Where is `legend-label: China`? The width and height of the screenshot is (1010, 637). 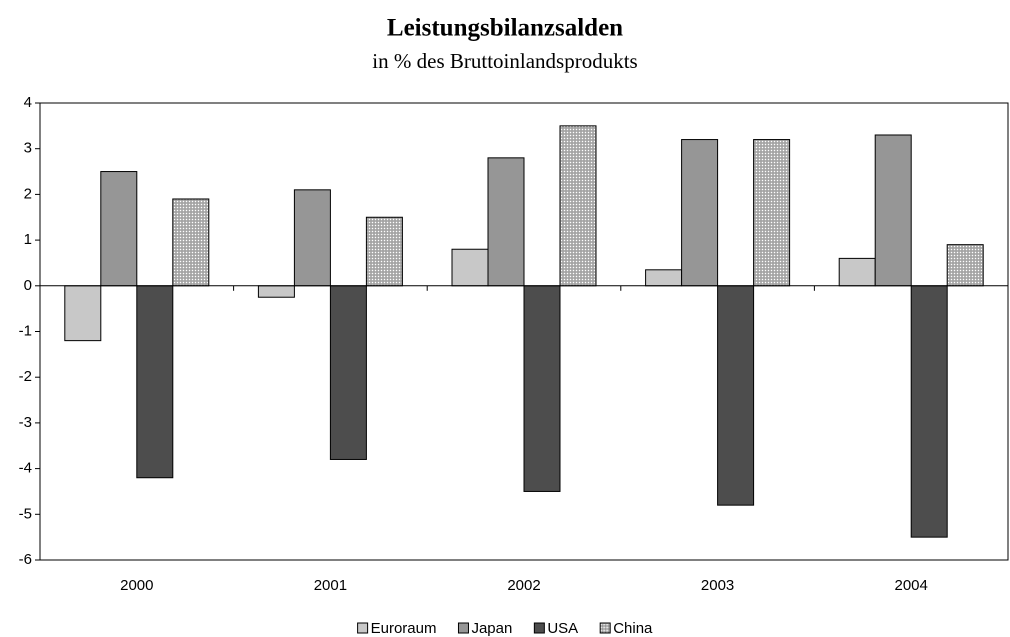
legend-label: China is located at coordinates (633, 628).